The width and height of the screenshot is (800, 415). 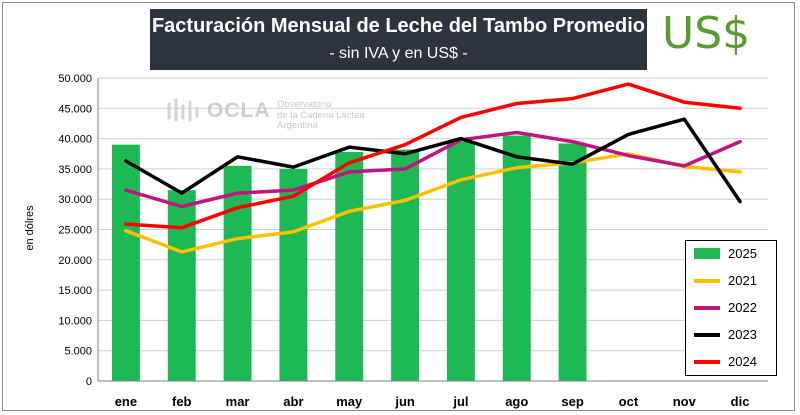 I want to click on currency-label: US$, so click(x=706, y=33).